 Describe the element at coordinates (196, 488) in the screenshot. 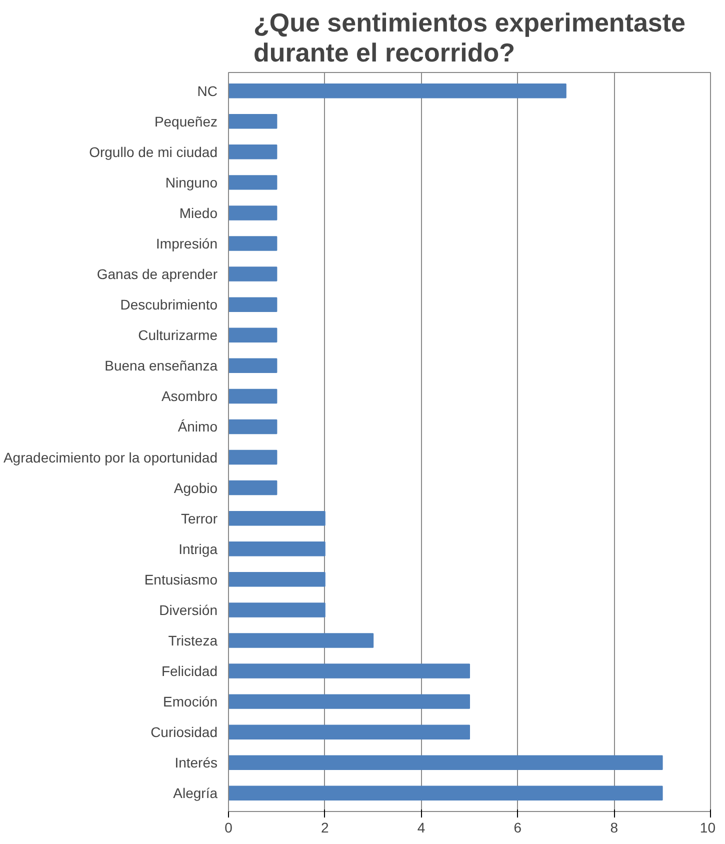

I see `y-tick-label: Agobio` at that location.